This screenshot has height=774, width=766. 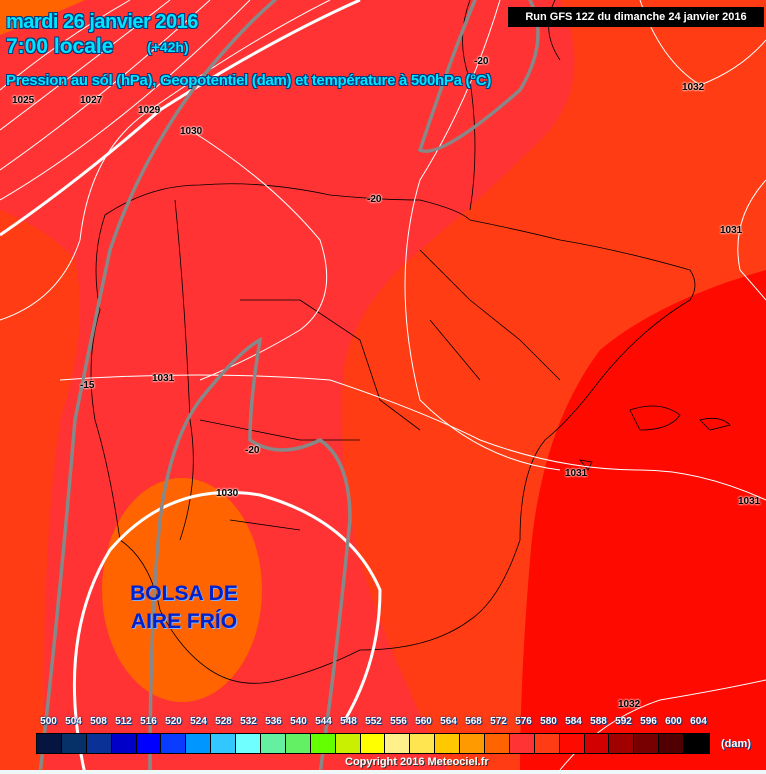 What do you see at coordinates (498, 721) in the screenshot?
I see `legend-level-label: 572` at bounding box center [498, 721].